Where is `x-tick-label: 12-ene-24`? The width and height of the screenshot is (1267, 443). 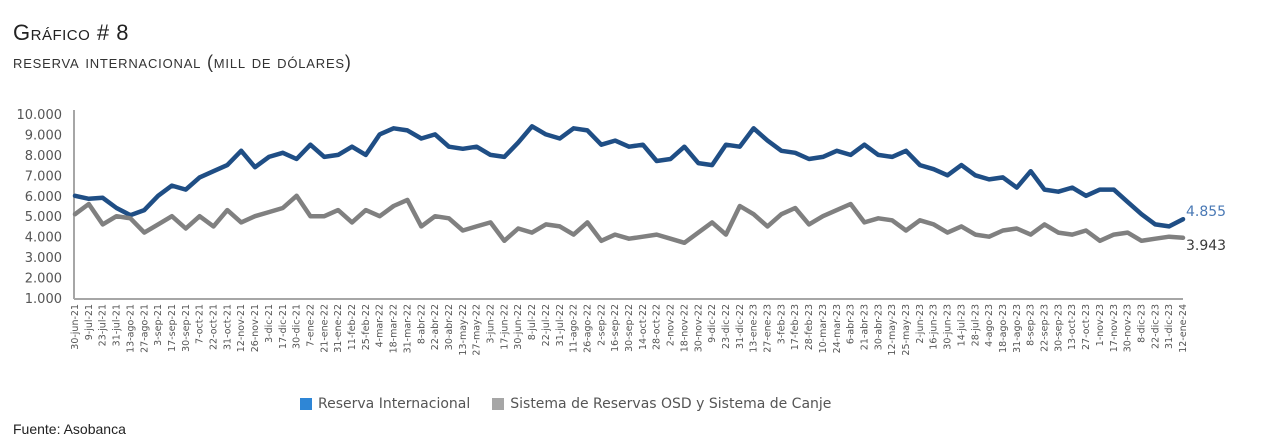 x-tick-label: 12-ene-24 is located at coordinates (1183, 328).